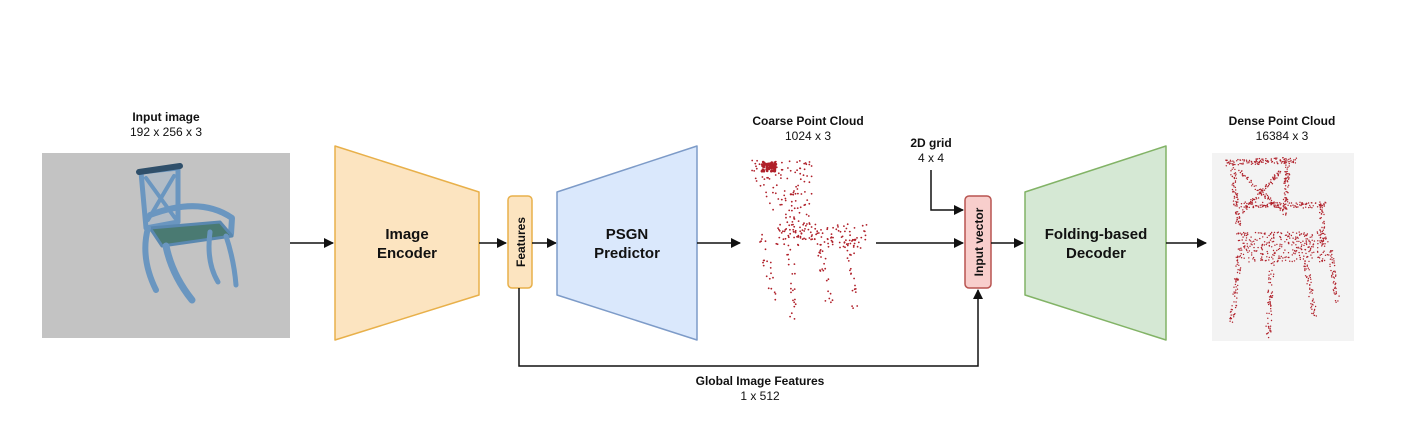 This screenshot has width=1428, height=430. Describe the element at coordinates (760, 396) in the screenshot. I see `global-features-size: 1 x 512` at that location.